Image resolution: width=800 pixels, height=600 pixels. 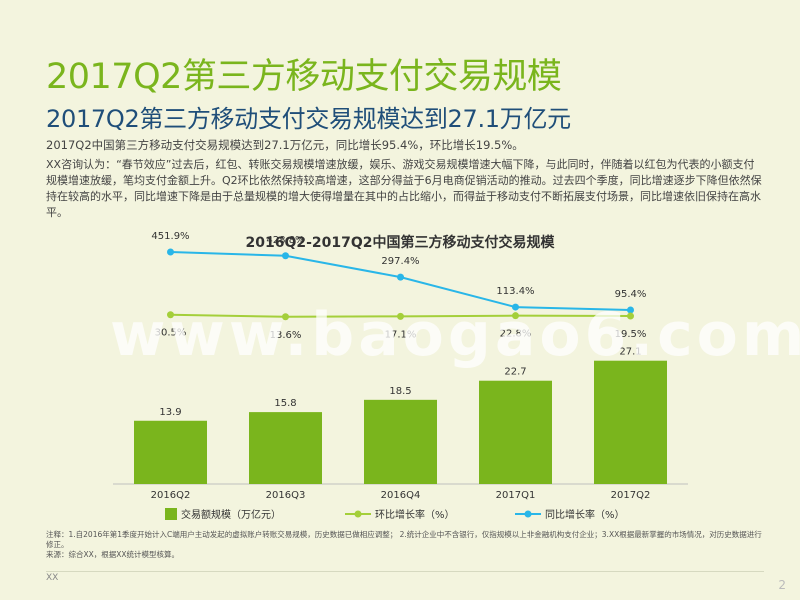 What do you see at coordinates (400, 391) in the screenshot?
I see `bar-value-label: 18.5` at bounding box center [400, 391].